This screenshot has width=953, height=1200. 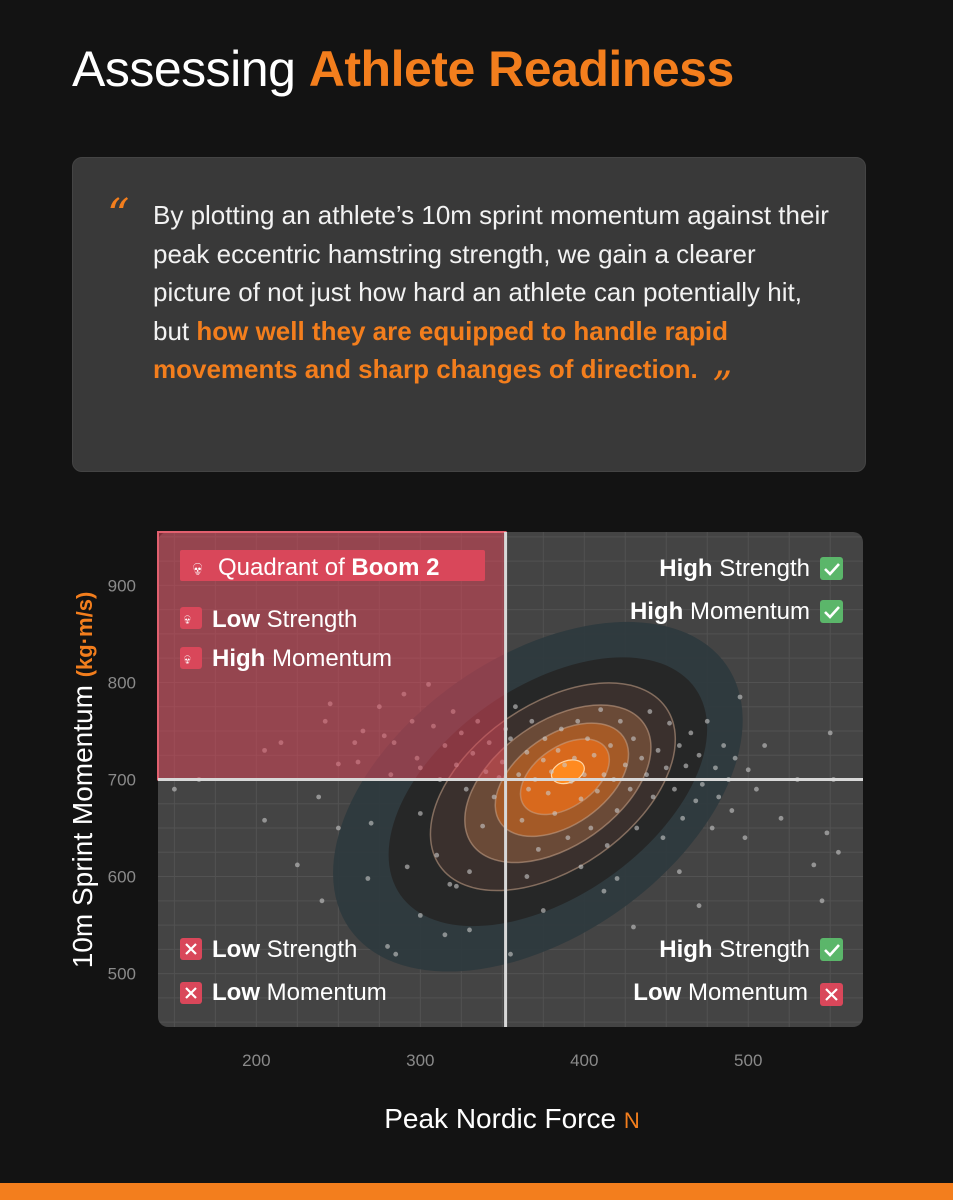 I want to click on bottom-left-line1: Low Strength, so click(x=284, y=949).